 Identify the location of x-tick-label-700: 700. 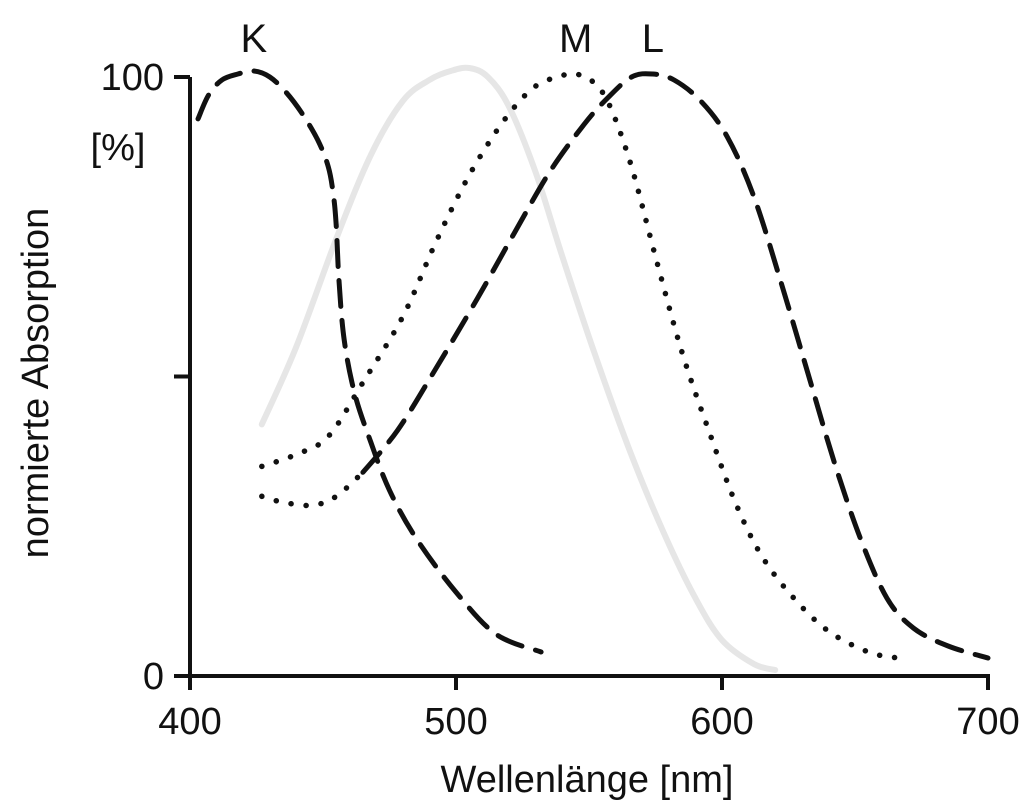
(987, 722).